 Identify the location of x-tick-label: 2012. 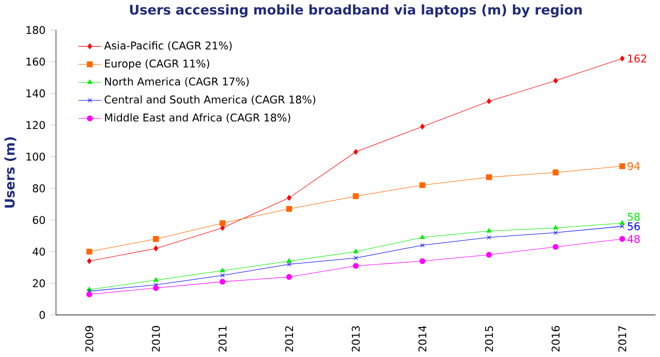
(289, 339).